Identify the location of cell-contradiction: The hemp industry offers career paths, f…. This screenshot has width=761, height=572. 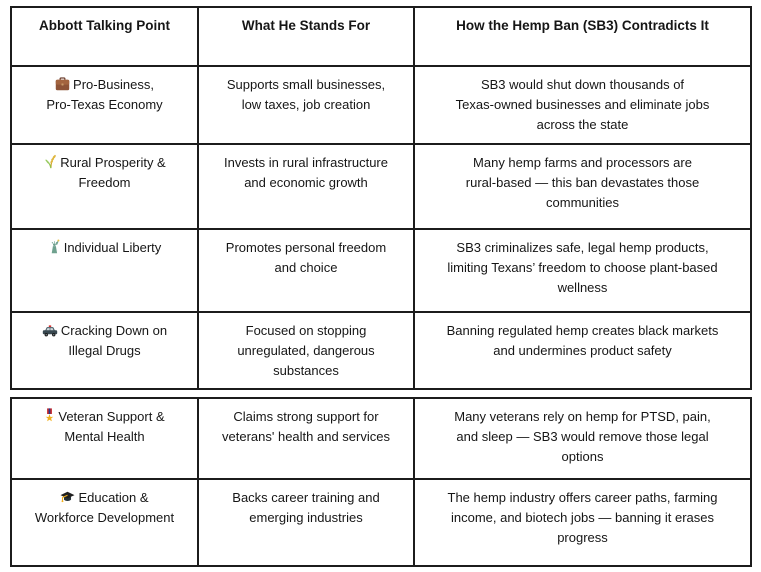
(582, 522).